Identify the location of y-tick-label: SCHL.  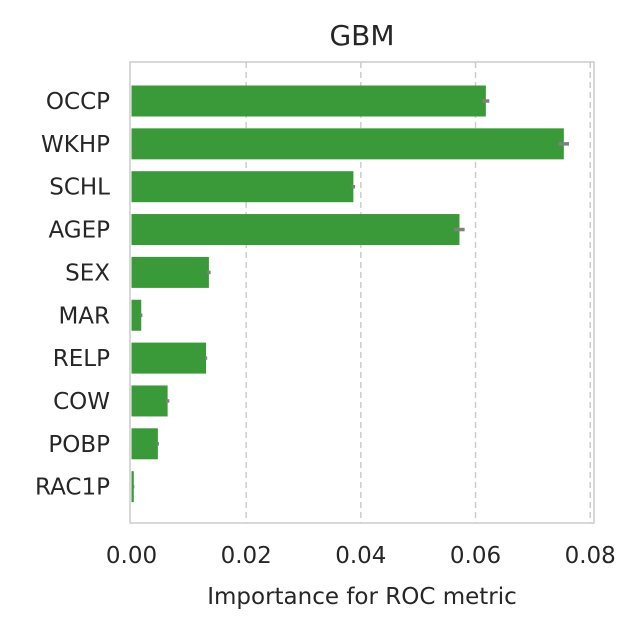
(79, 188).